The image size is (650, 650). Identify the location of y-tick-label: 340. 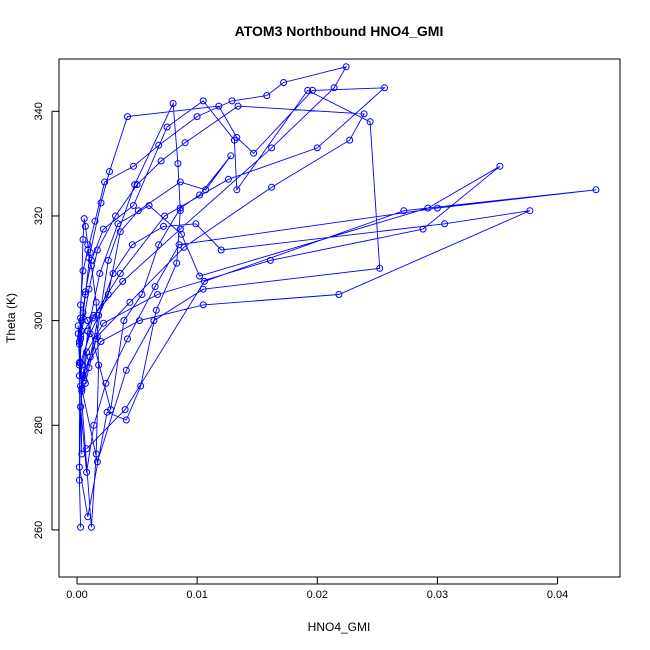
(39, 111).